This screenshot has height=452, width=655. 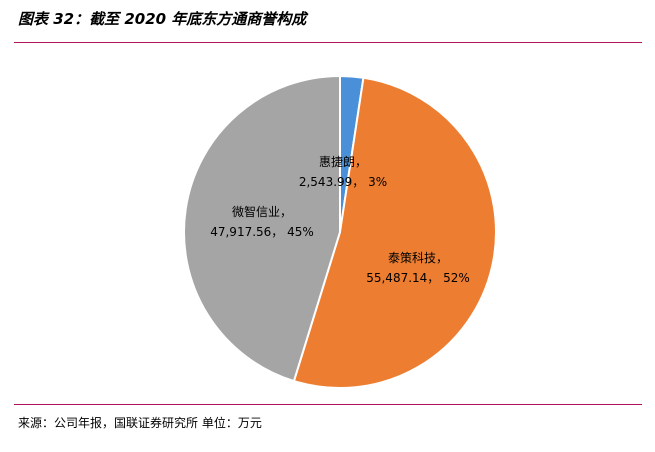 I want to click on top-divider, so click(x=328, y=42).